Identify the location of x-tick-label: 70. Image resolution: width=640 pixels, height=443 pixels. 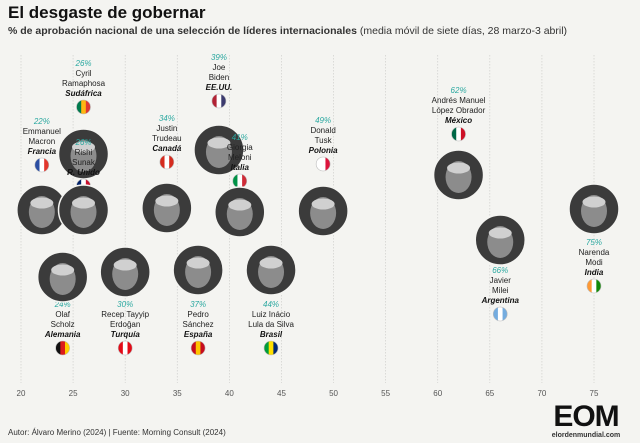
(541, 393).